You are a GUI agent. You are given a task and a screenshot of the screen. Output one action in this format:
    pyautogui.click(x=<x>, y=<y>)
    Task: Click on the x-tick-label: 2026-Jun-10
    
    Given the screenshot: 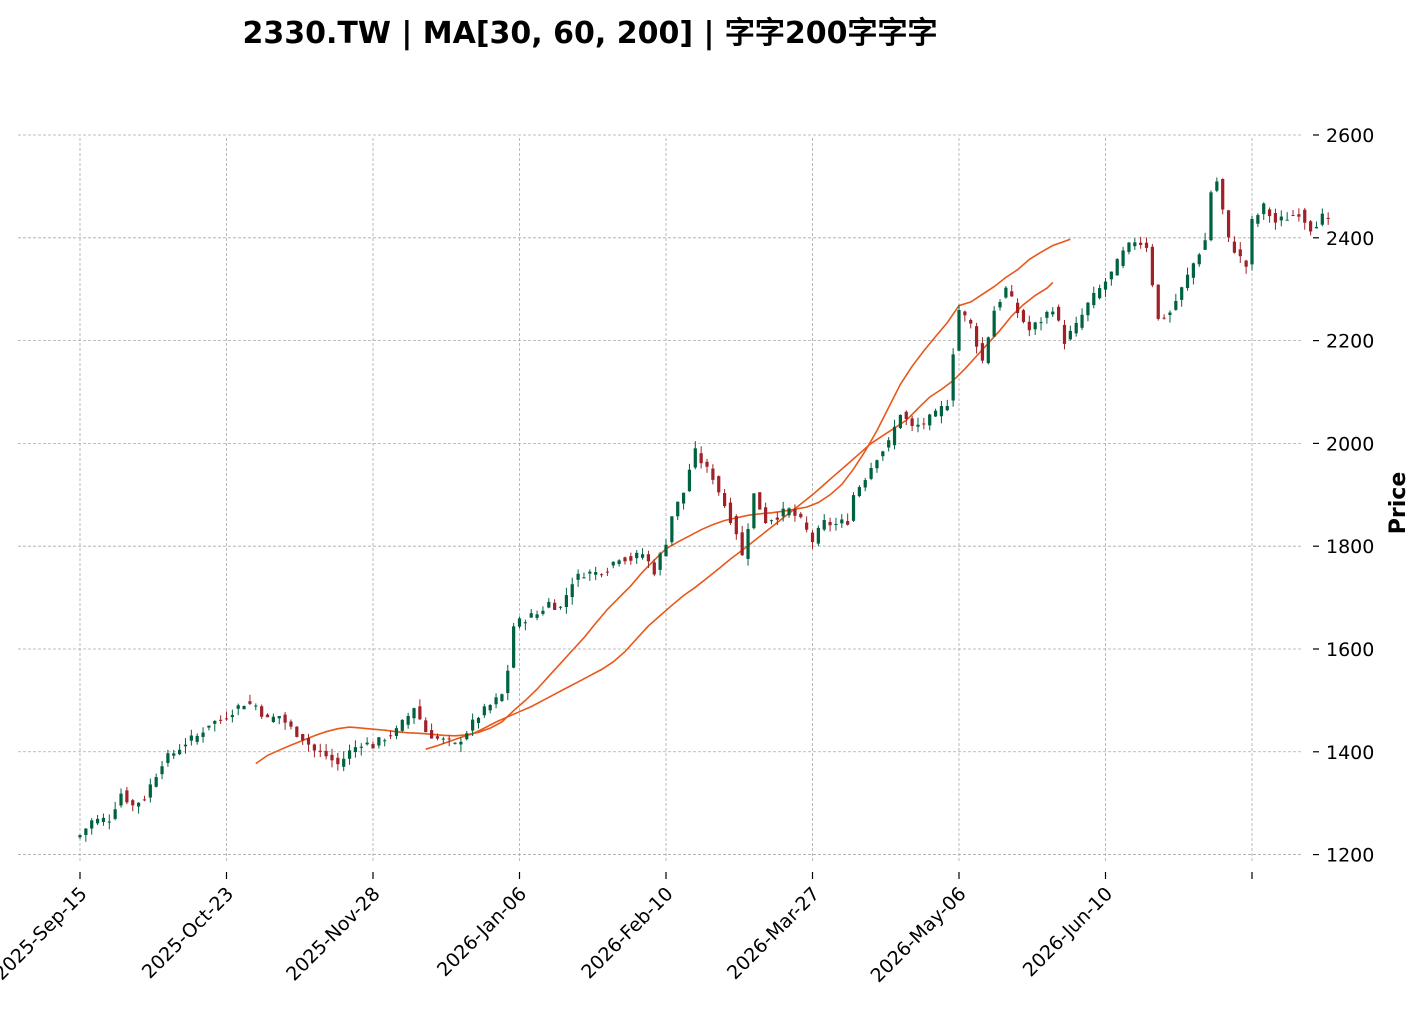 What is the action you would take?
    pyautogui.click(x=1068, y=932)
    